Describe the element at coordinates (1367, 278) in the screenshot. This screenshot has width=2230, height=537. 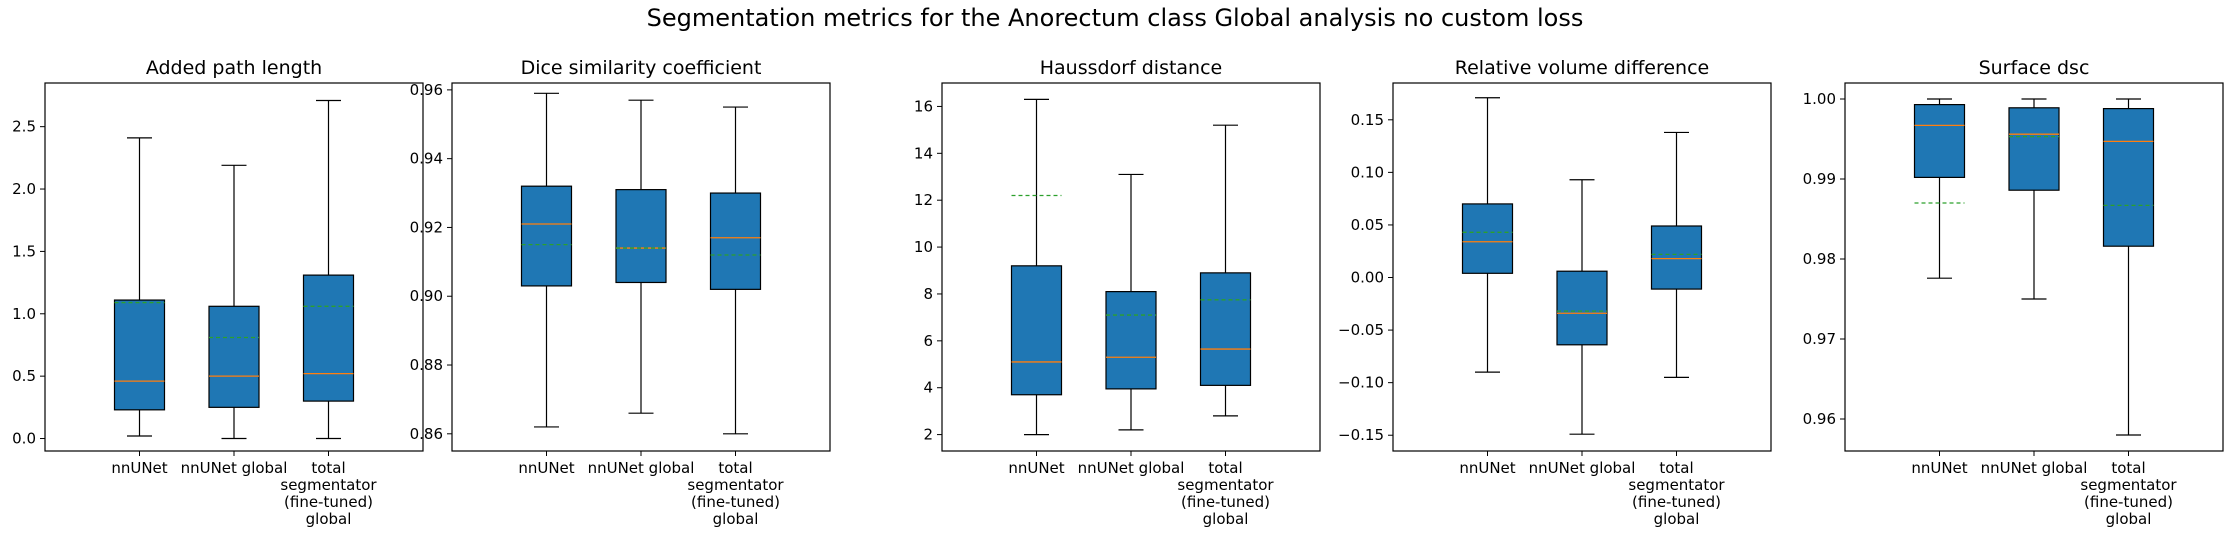
I see `y-tick-label: 0.00` at that location.